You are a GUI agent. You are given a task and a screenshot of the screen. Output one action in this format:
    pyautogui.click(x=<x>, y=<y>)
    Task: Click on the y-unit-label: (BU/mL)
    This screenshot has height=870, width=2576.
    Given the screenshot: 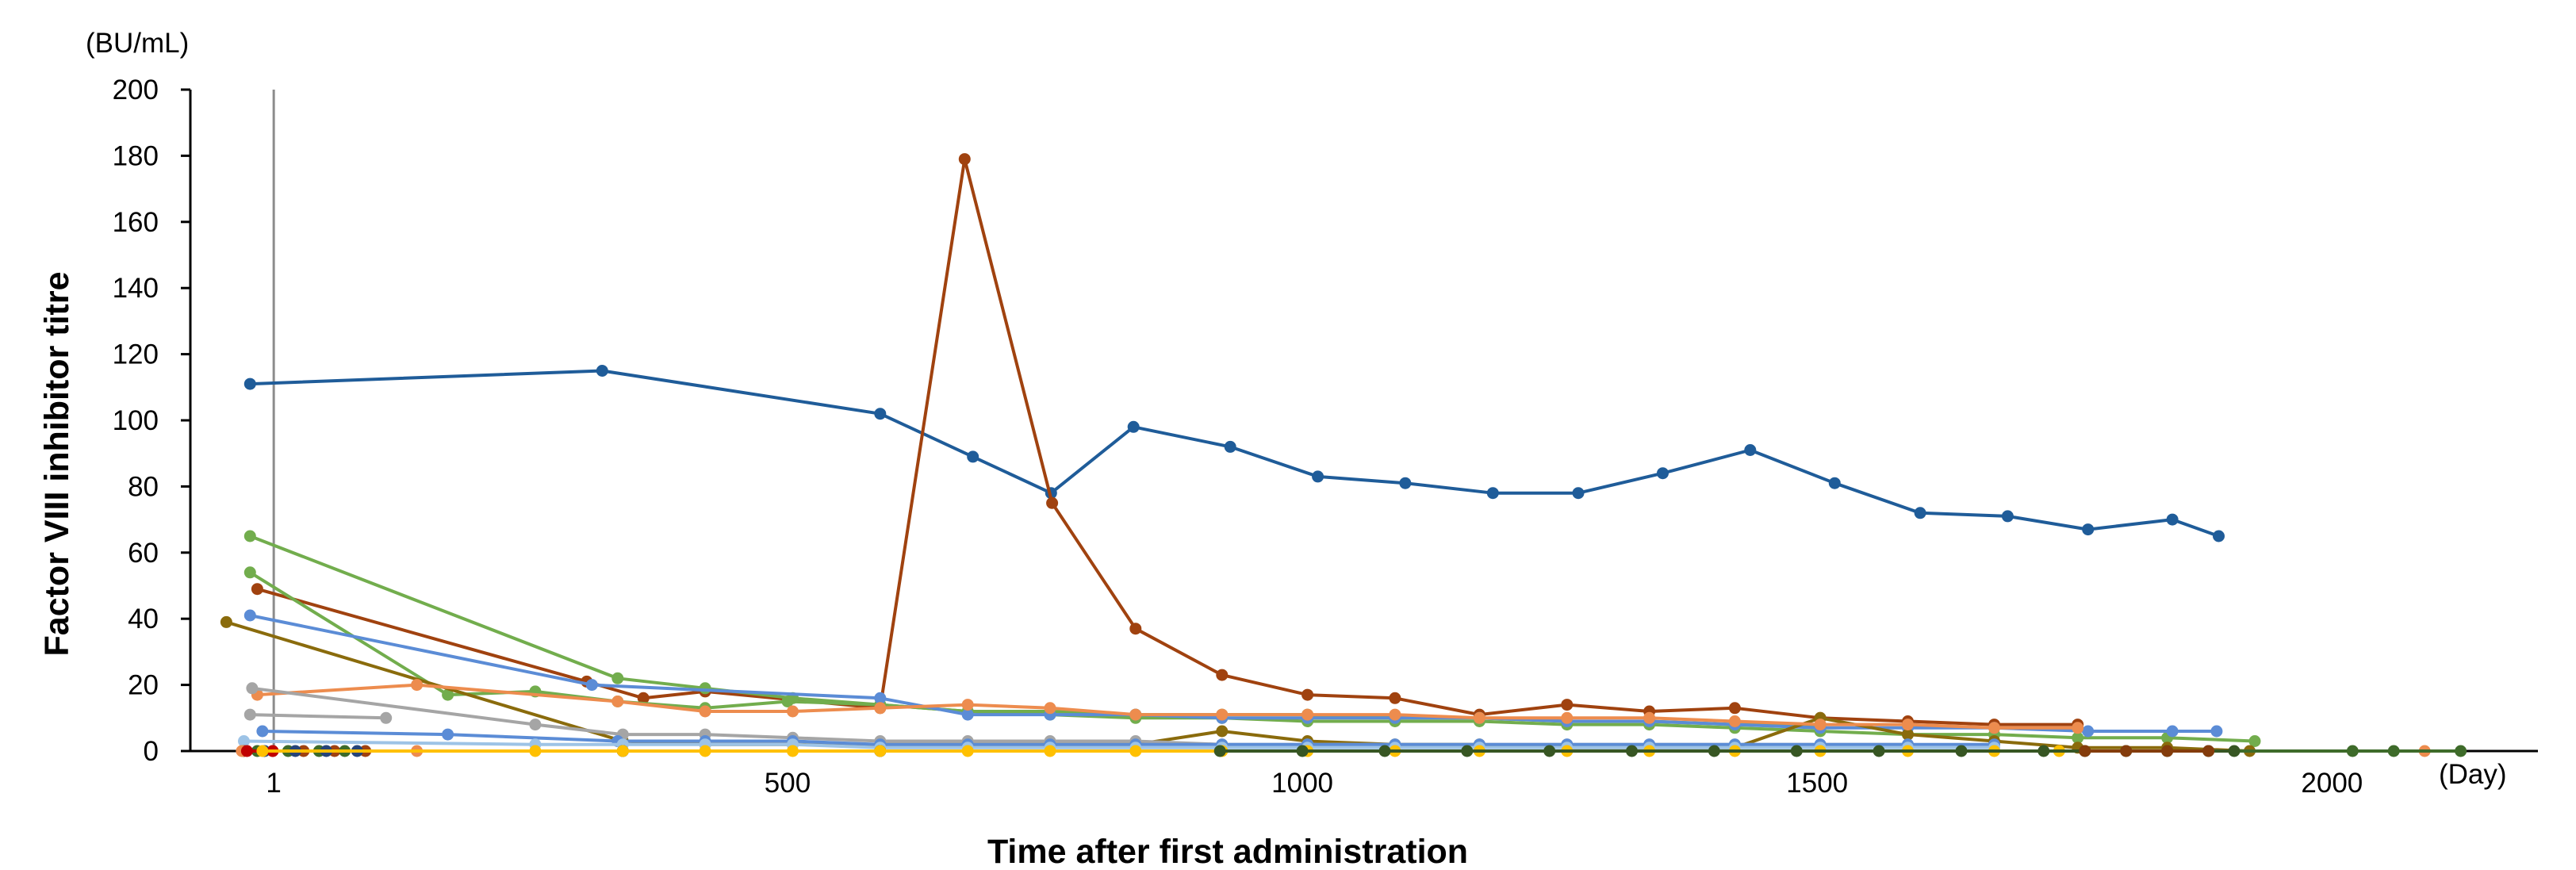 What is the action you would take?
    pyautogui.click(x=137, y=43)
    